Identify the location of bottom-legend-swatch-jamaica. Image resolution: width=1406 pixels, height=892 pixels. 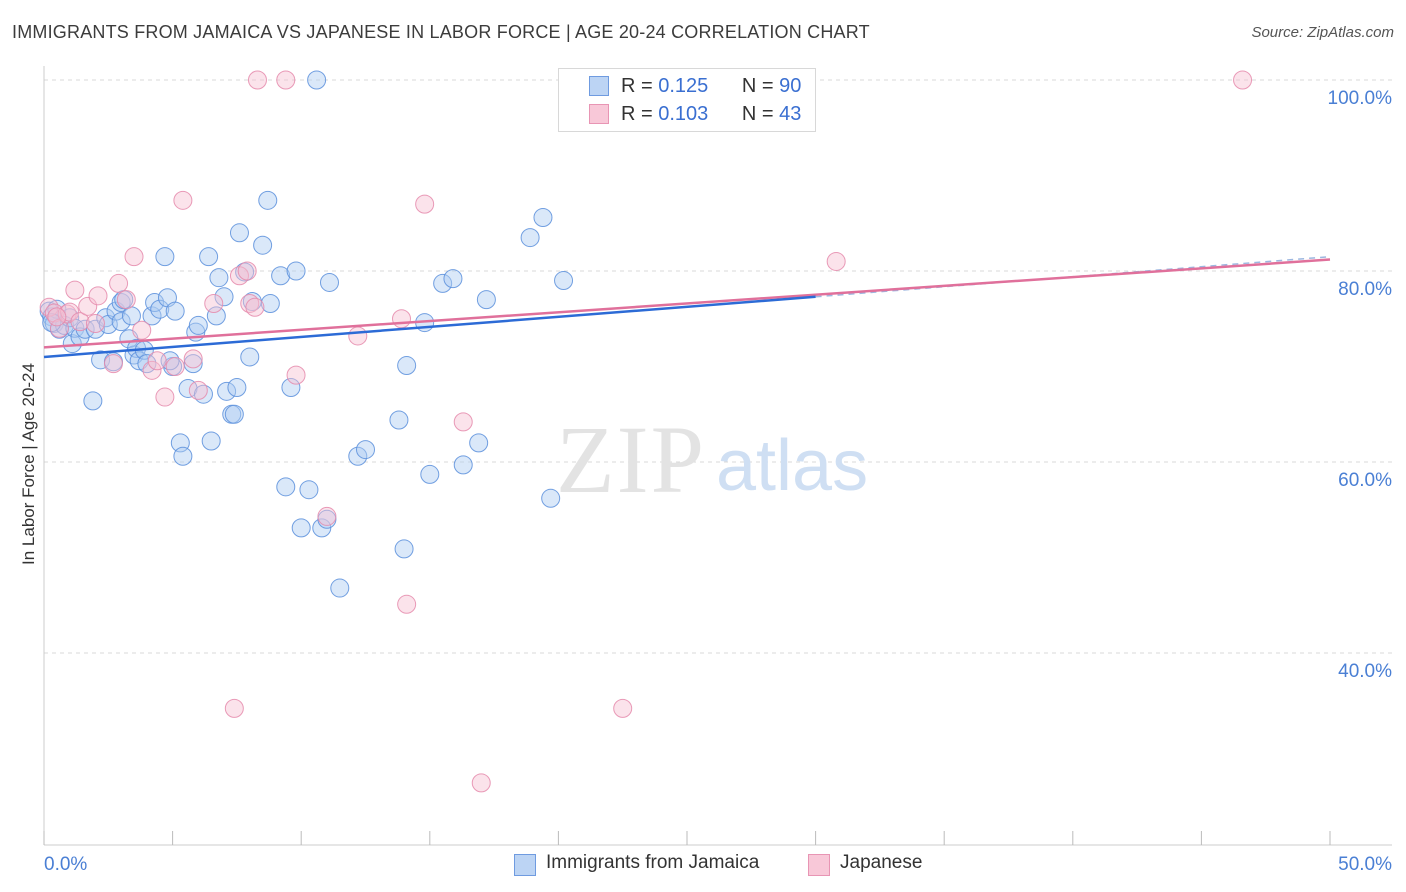
(525, 865).